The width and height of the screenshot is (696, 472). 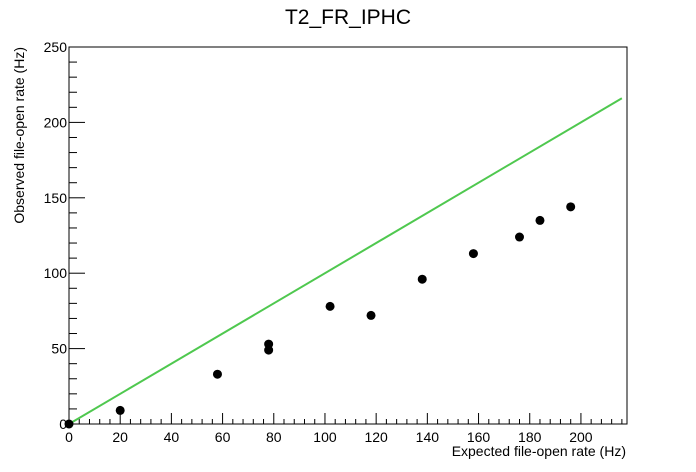 I want to click on x-tick-label: 20, so click(x=120, y=437).